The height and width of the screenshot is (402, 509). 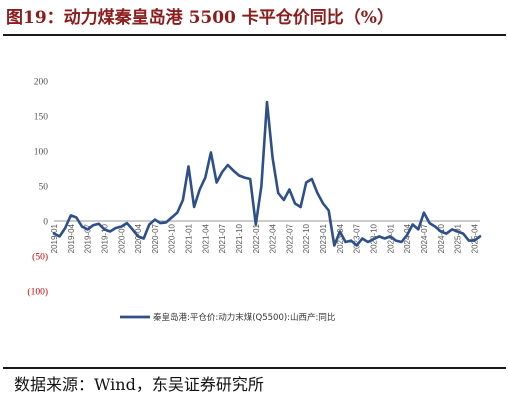 What do you see at coordinates (244, 317) in the screenshot?
I see `legend-label: 秦皇岛港:平仓价:动力末煤(Q5500):山西产:同比` at bounding box center [244, 317].